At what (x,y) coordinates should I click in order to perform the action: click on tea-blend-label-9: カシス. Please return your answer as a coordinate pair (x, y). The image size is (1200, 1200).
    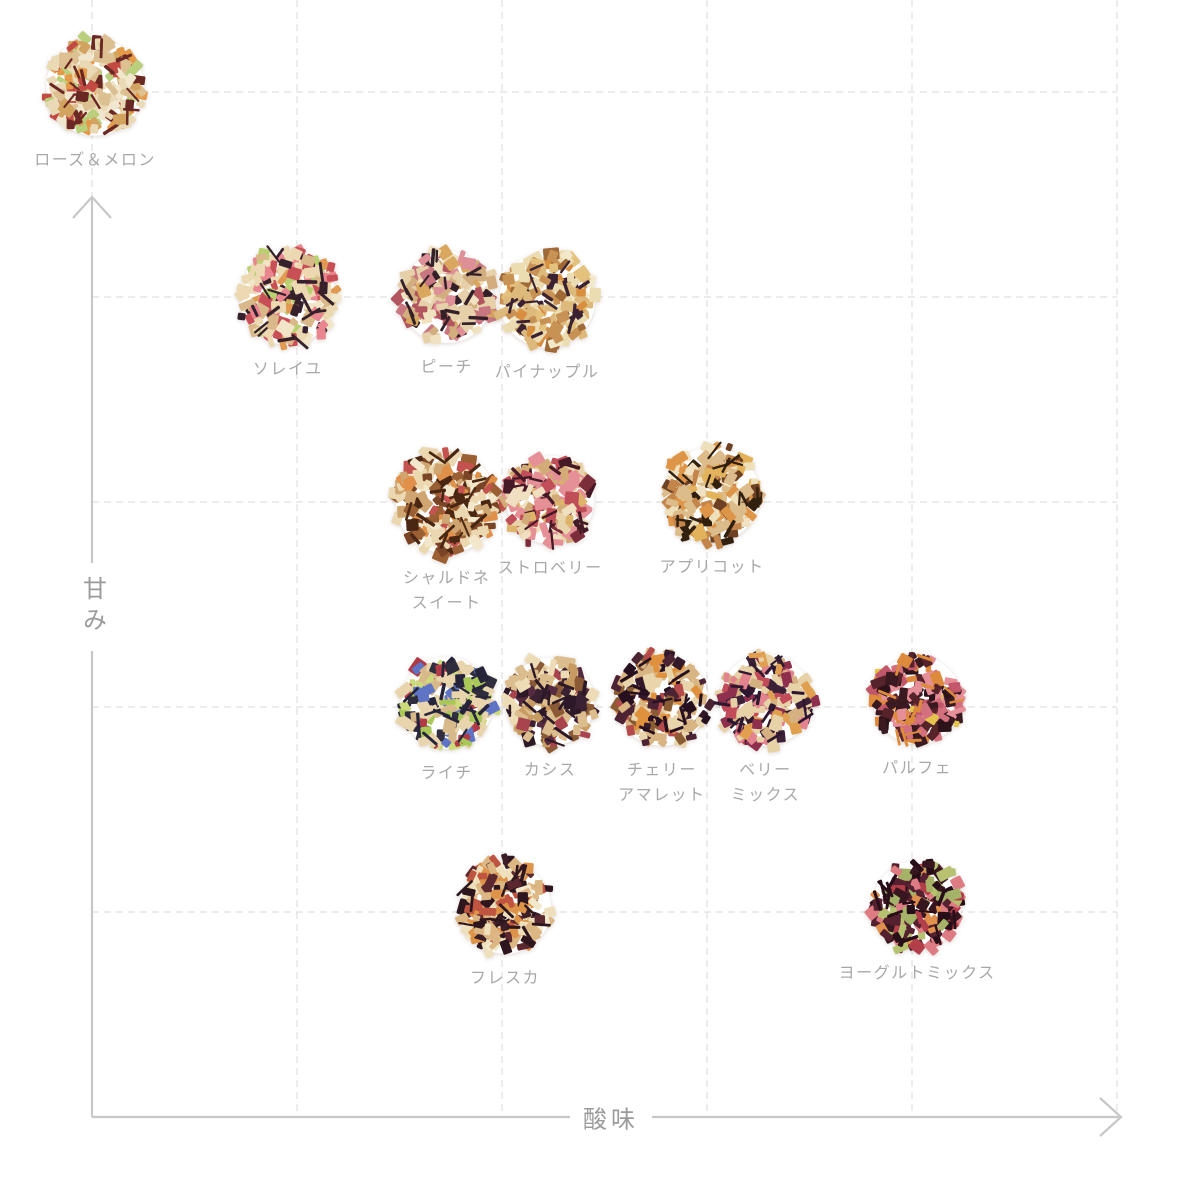
    Looking at the image, I should click on (550, 770).